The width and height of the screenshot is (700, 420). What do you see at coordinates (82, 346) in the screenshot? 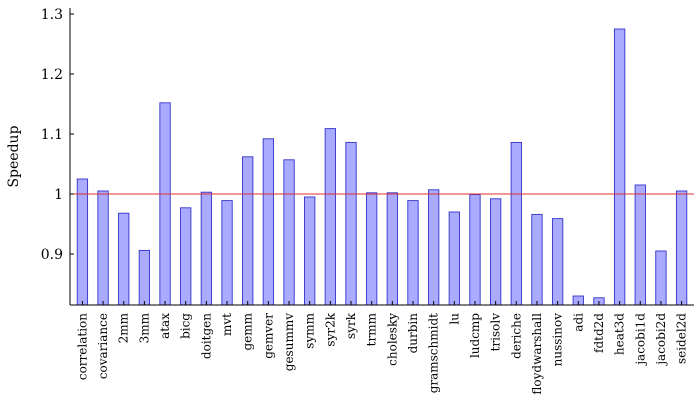
I see `x-tick-label: correlation` at bounding box center [82, 346].